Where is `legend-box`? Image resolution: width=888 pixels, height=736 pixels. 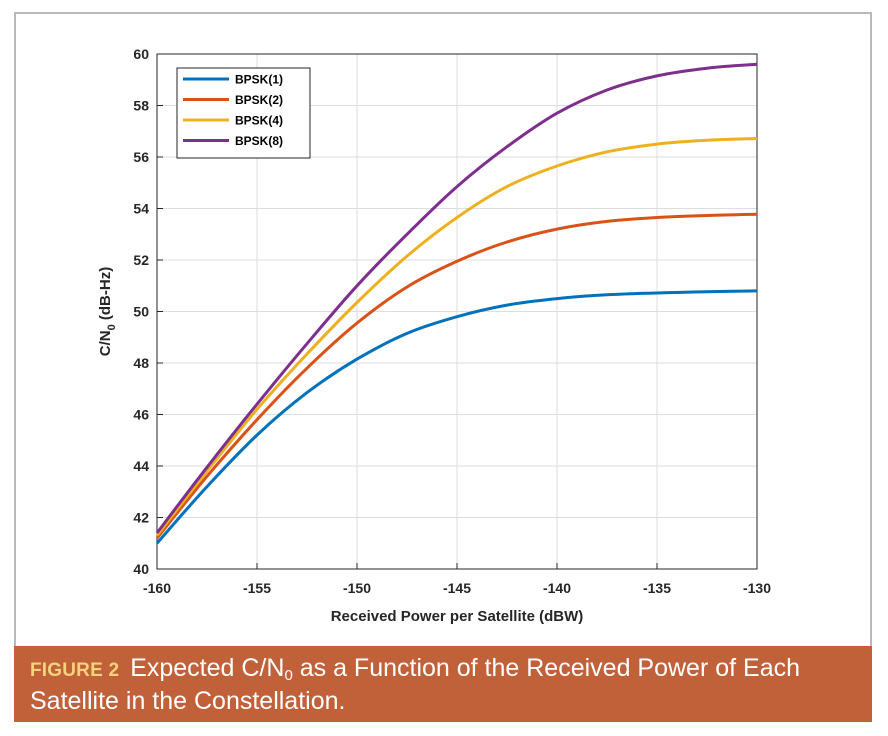 legend-box is located at coordinates (243, 113).